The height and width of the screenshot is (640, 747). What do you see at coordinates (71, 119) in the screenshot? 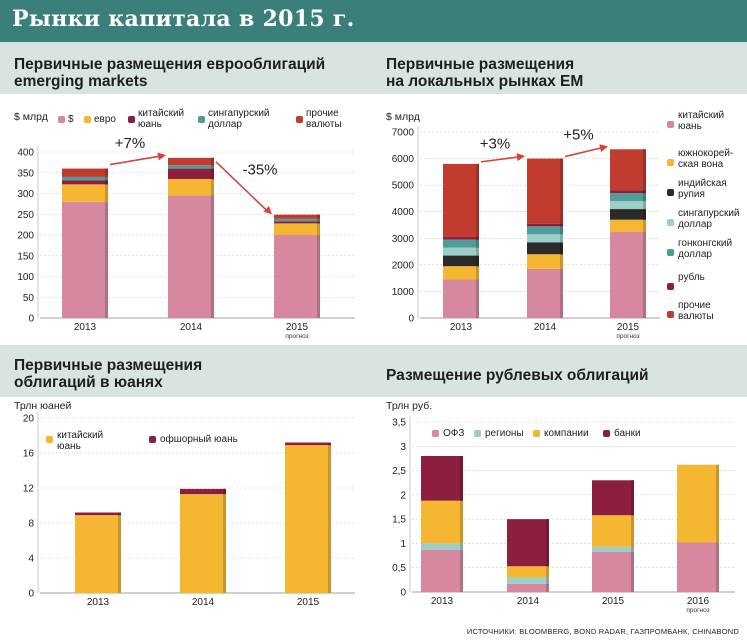
I see `legend-label-usd: $` at bounding box center [71, 119].